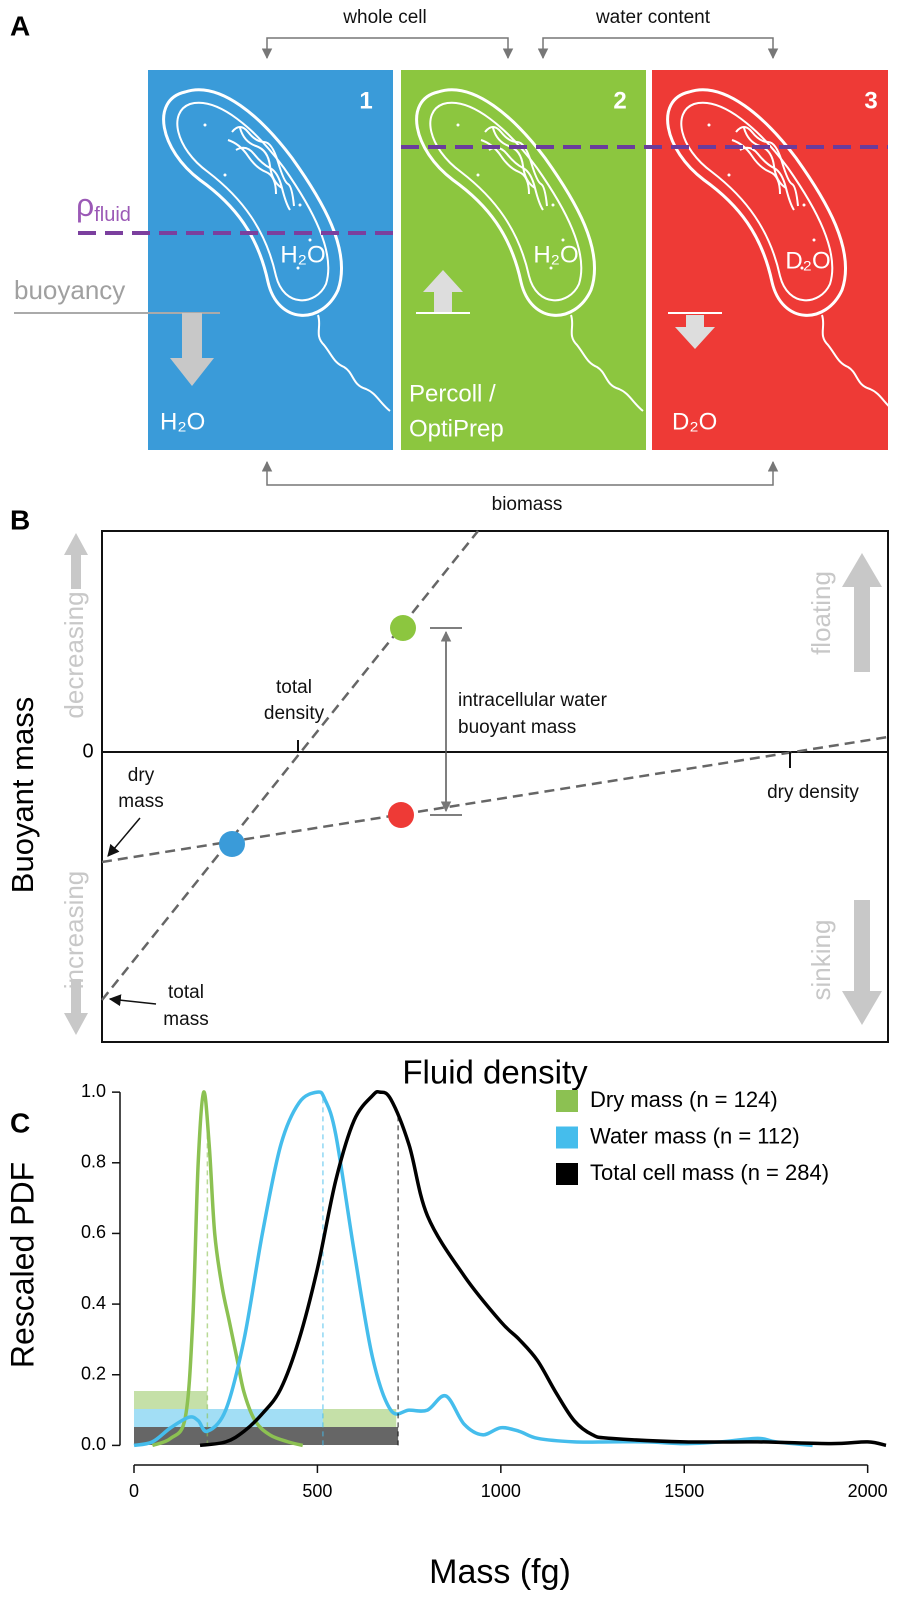 The height and width of the screenshot is (1597, 904). I want to click on annotation: dry, so click(141, 775).